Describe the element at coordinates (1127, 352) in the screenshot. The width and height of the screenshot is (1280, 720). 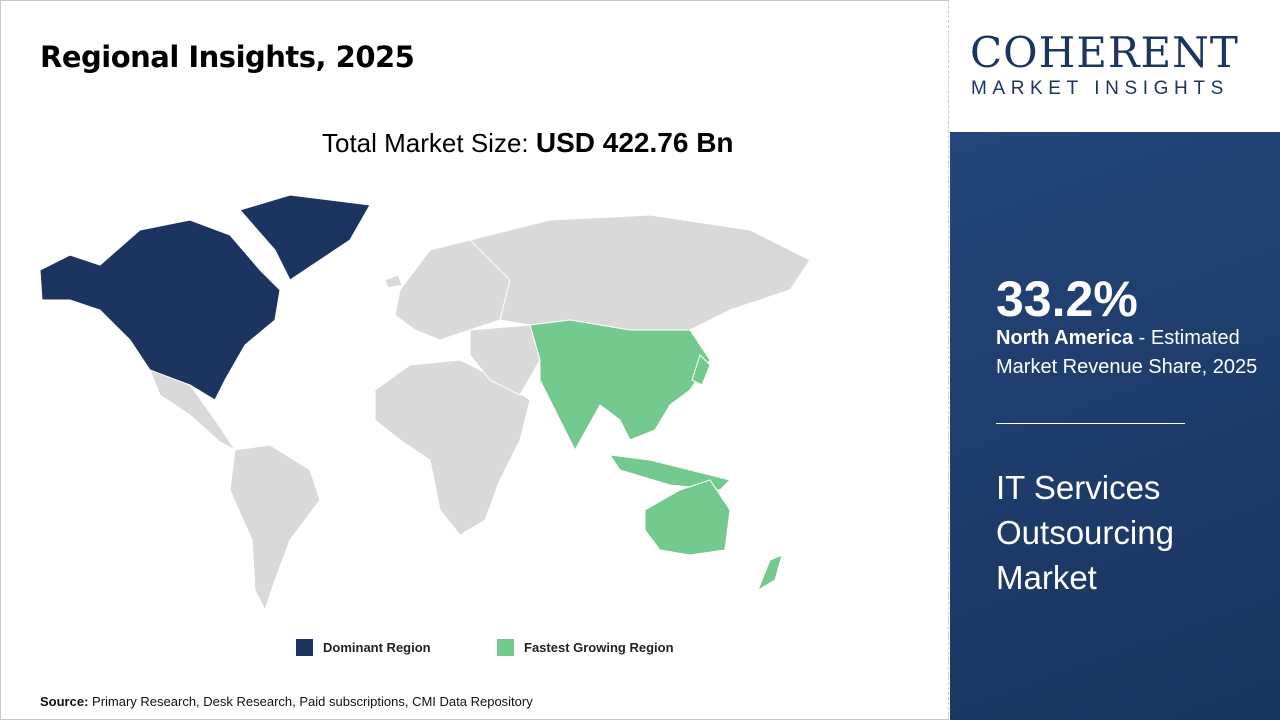
I see `share-desc-text: - Estimated Market Revenue Share, 2025` at that location.